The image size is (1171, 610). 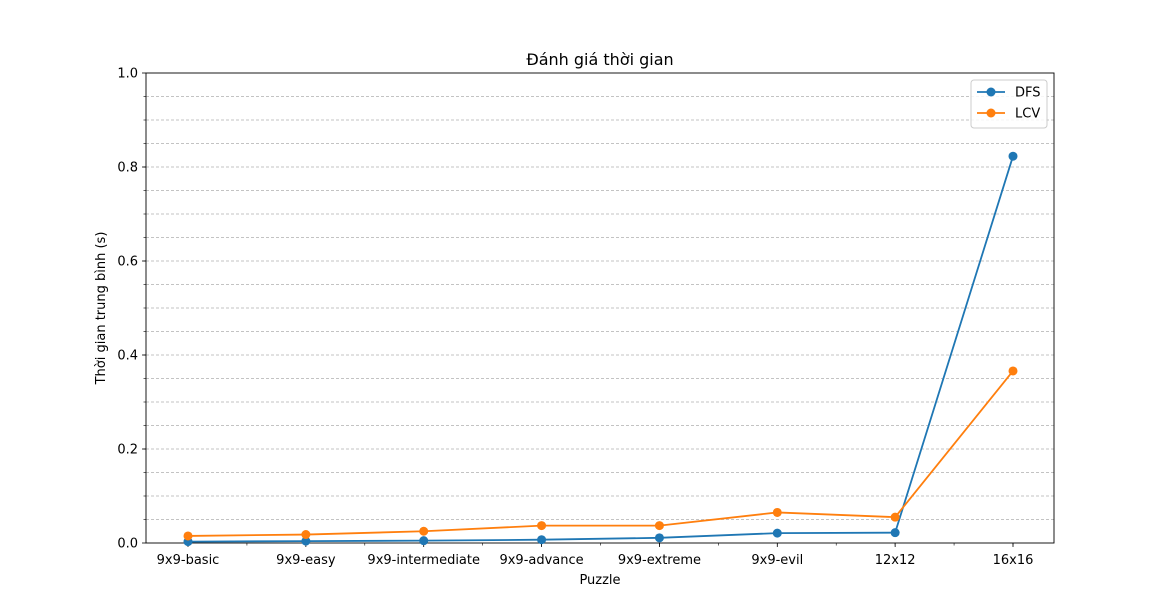 What do you see at coordinates (599, 580) in the screenshot?
I see `x-axis-title: Puzzle` at bounding box center [599, 580].